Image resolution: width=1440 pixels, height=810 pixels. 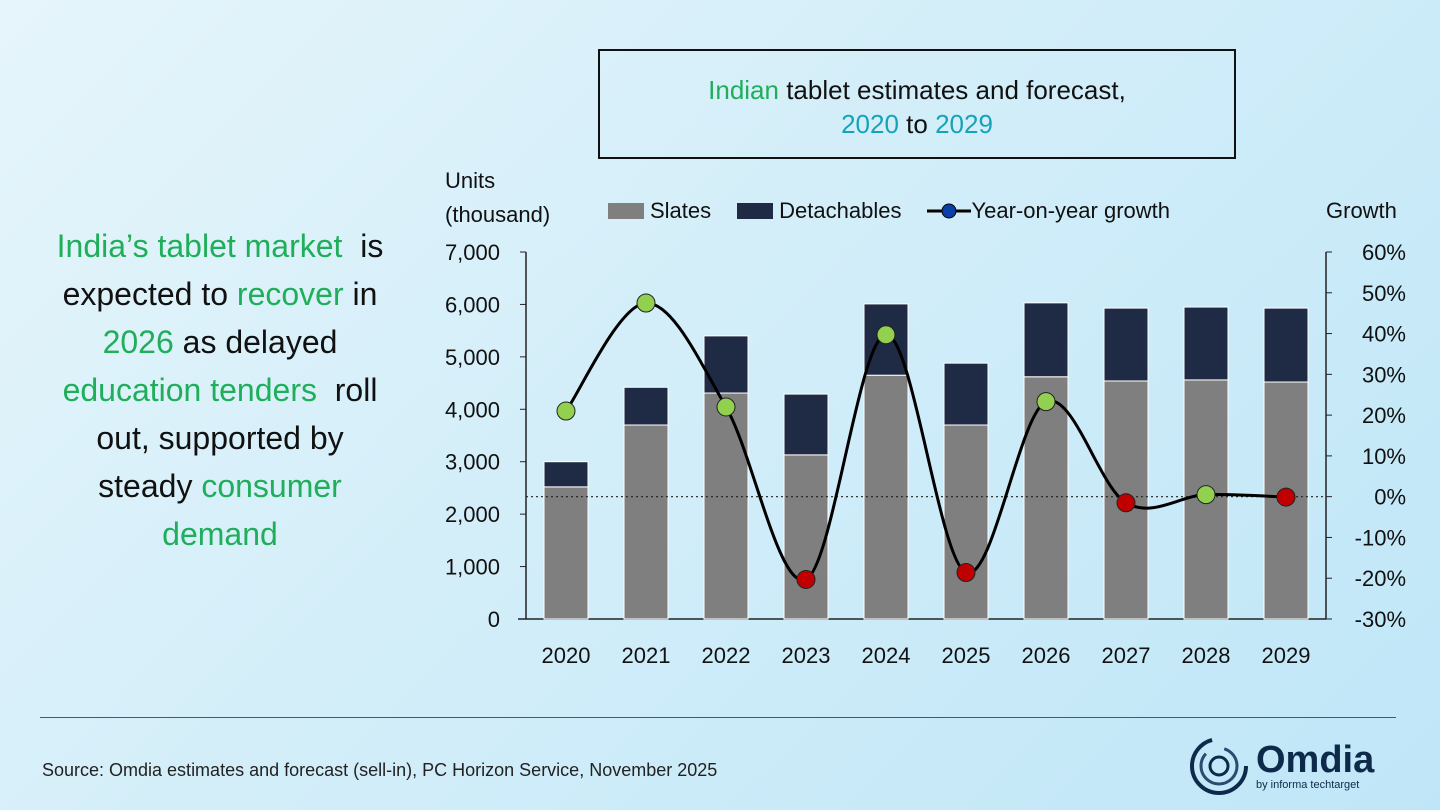 I want to click on left-tick-label: 3,000, so click(x=472, y=462).